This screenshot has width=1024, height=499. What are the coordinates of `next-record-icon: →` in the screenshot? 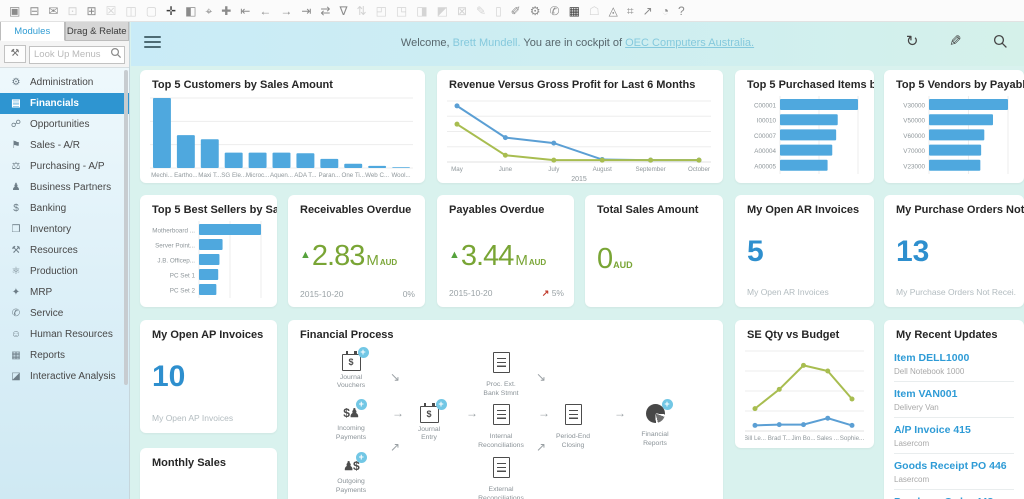 It's located at (286, 10).